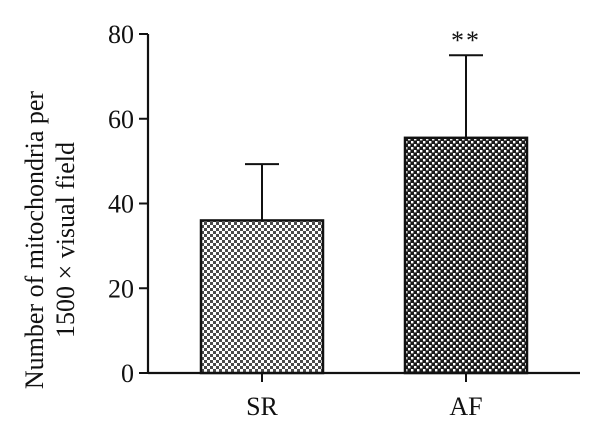  Describe the element at coordinates (262, 406) in the screenshot. I see `x-tick-label-sr: SR` at that location.